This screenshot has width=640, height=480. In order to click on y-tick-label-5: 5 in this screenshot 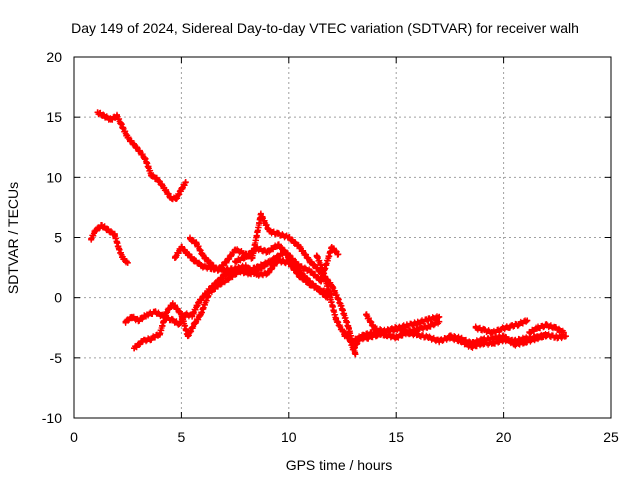, I will do `click(58, 238)`.